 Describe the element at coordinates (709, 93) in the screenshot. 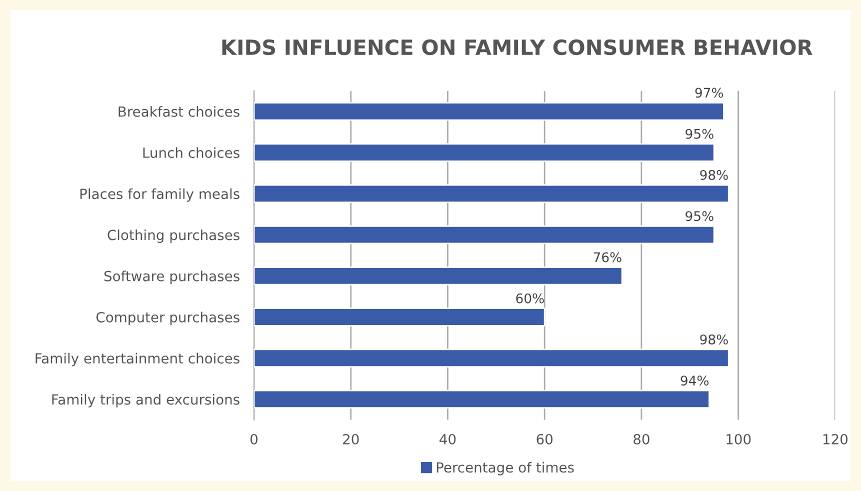

I see `data-label: 97%` at that location.